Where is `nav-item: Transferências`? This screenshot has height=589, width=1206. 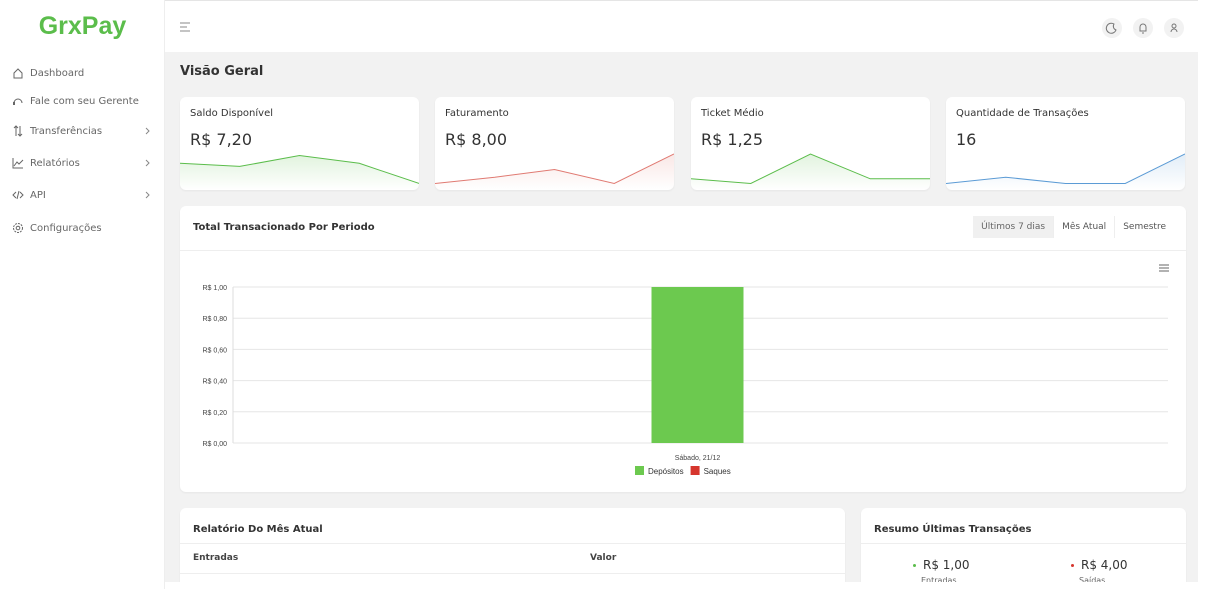 nav-item: Transferências is located at coordinates (82, 131).